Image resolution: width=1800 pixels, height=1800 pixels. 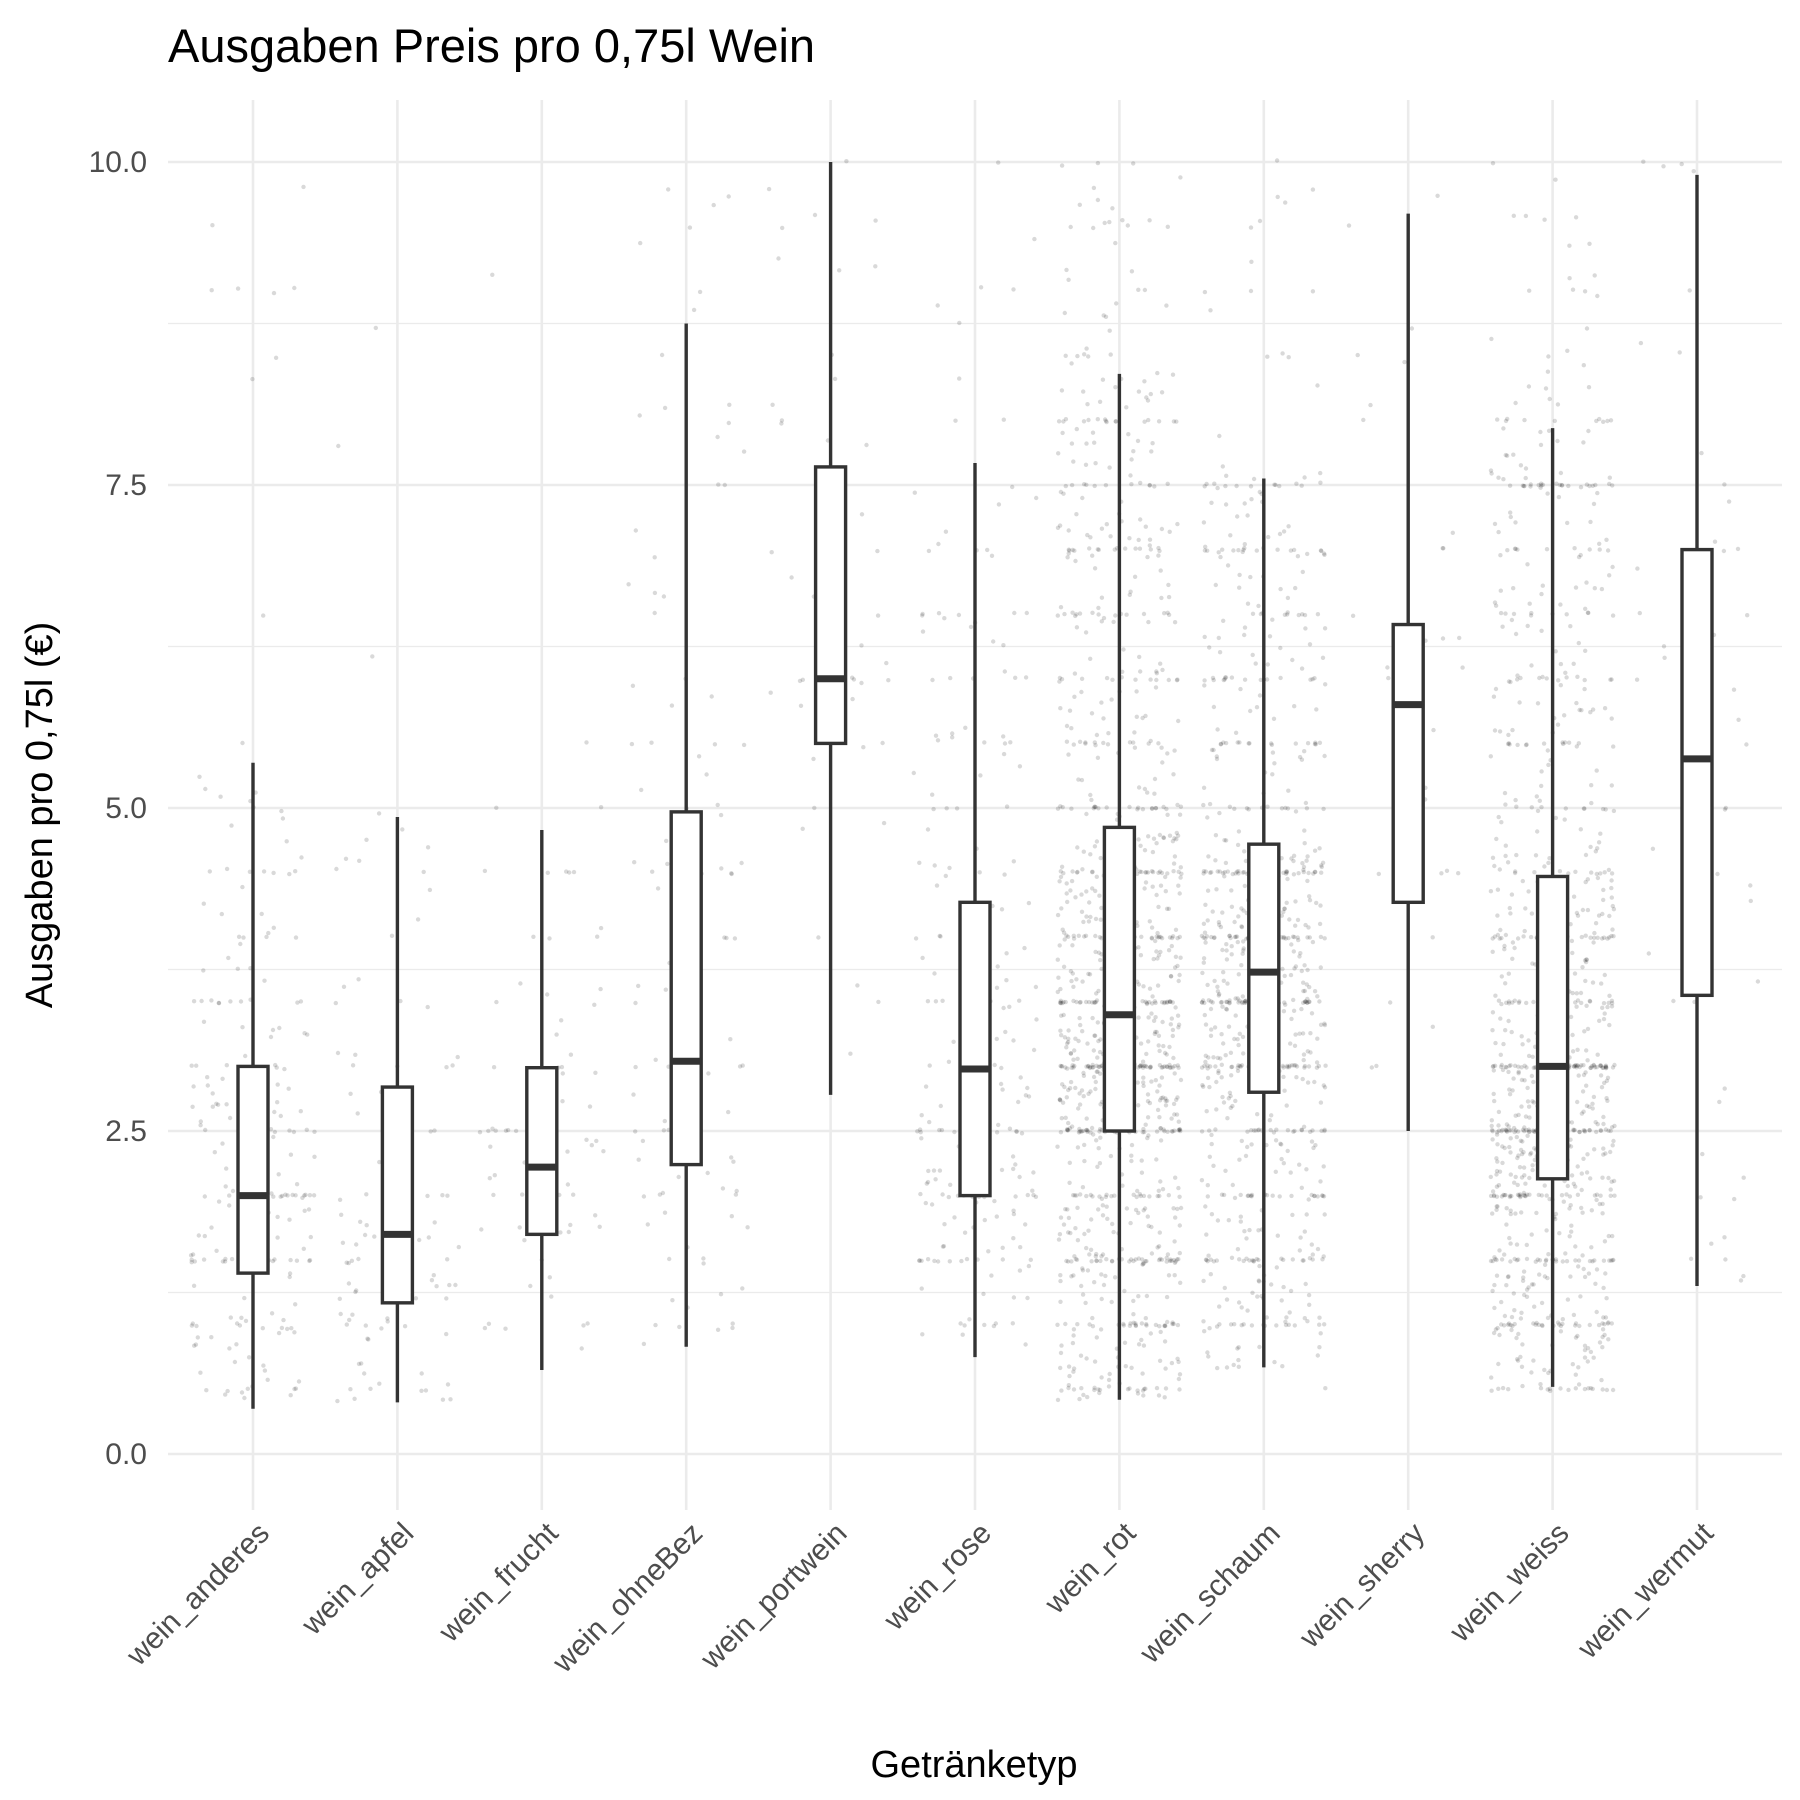 What do you see at coordinates (1264, 923) in the screenshot?
I see `box-wein_schaum` at bounding box center [1264, 923].